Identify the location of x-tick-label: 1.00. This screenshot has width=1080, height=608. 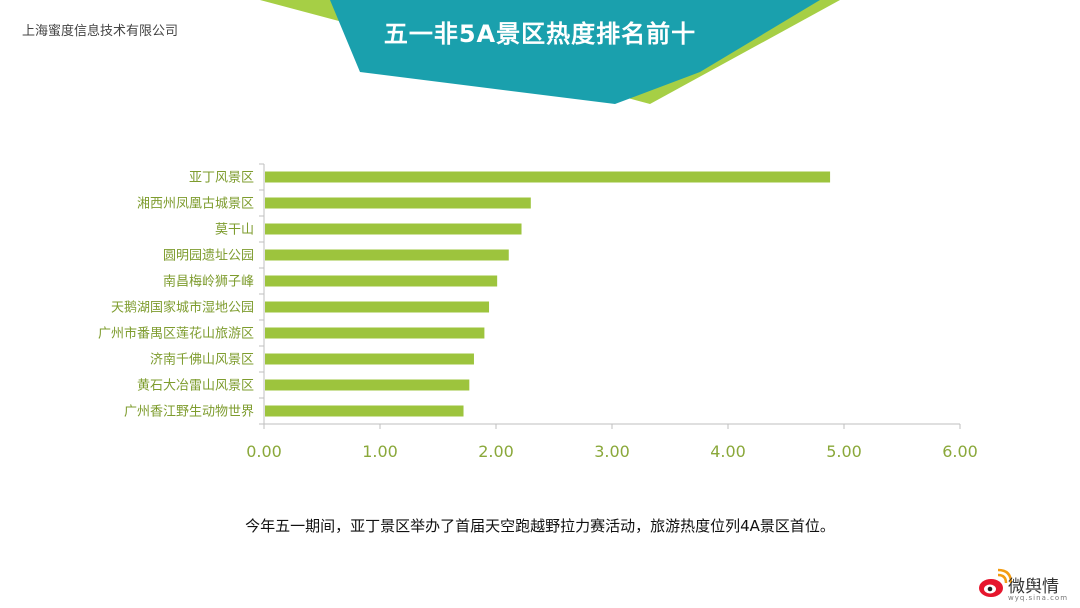
(380, 451).